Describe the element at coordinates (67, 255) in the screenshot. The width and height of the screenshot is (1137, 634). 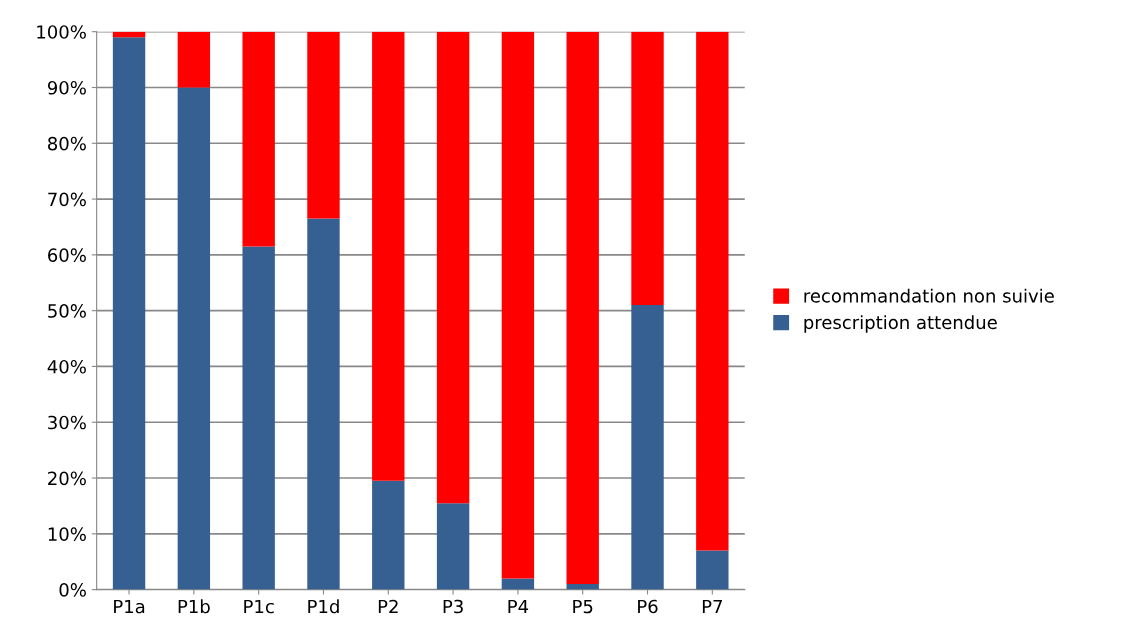
I see `y-tick-label: 60%` at that location.